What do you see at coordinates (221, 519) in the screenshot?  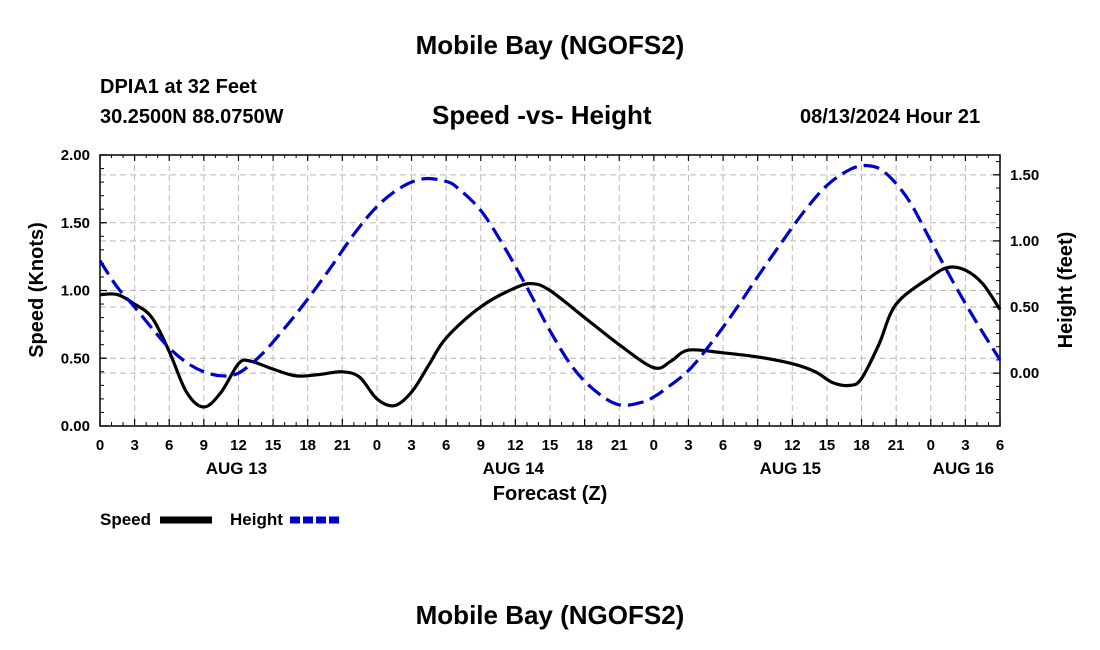 I see `legend: Speed Height` at bounding box center [221, 519].